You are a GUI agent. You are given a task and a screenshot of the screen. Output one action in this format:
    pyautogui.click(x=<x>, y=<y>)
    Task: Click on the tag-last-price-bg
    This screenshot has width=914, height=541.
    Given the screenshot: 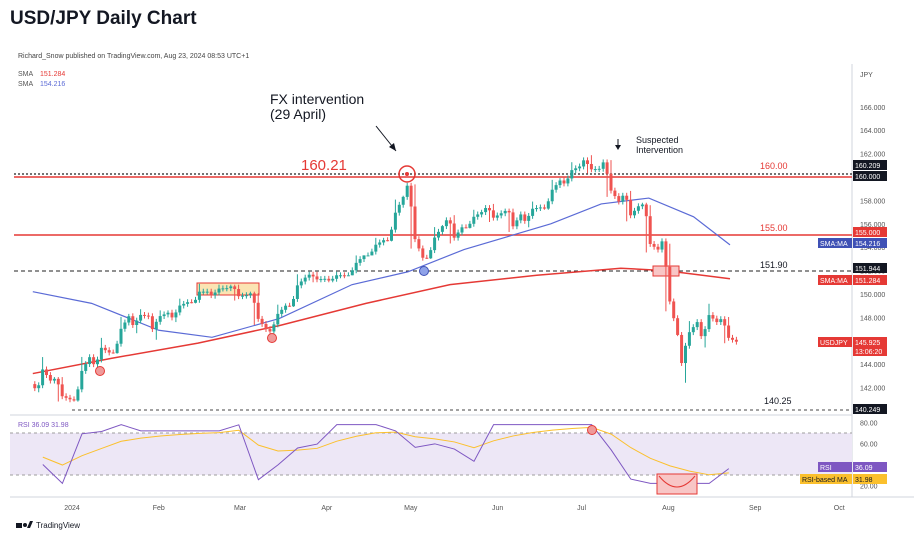 What is the action you would take?
    pyautogui.click(x=870, y=342)
    